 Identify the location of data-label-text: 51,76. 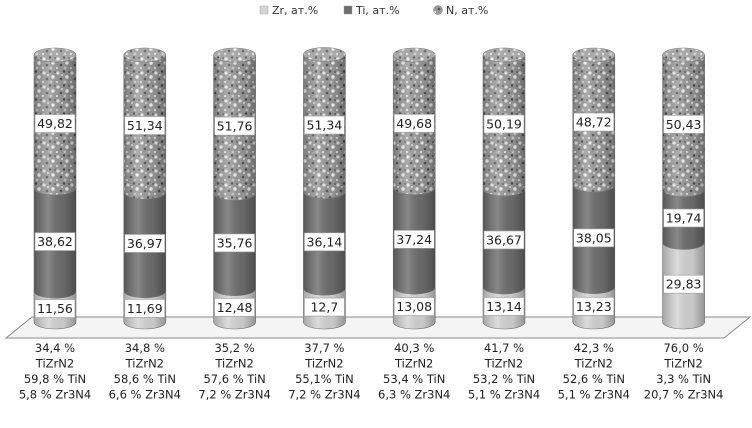
(235, 126).